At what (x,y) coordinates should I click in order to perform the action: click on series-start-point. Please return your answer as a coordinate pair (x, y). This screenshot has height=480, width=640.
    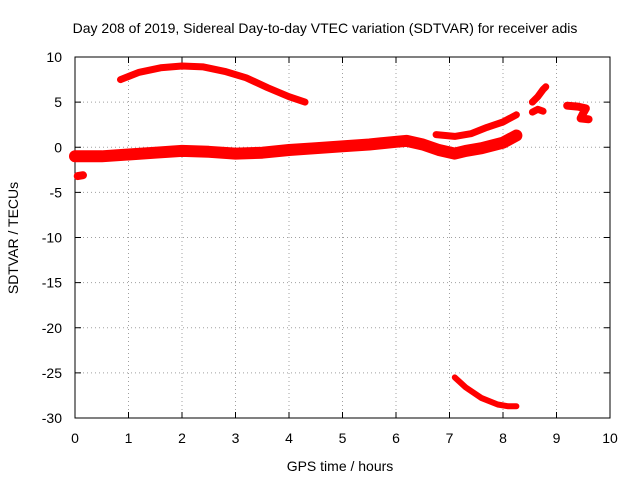
    Looking at the image, I should click on (80, 176).